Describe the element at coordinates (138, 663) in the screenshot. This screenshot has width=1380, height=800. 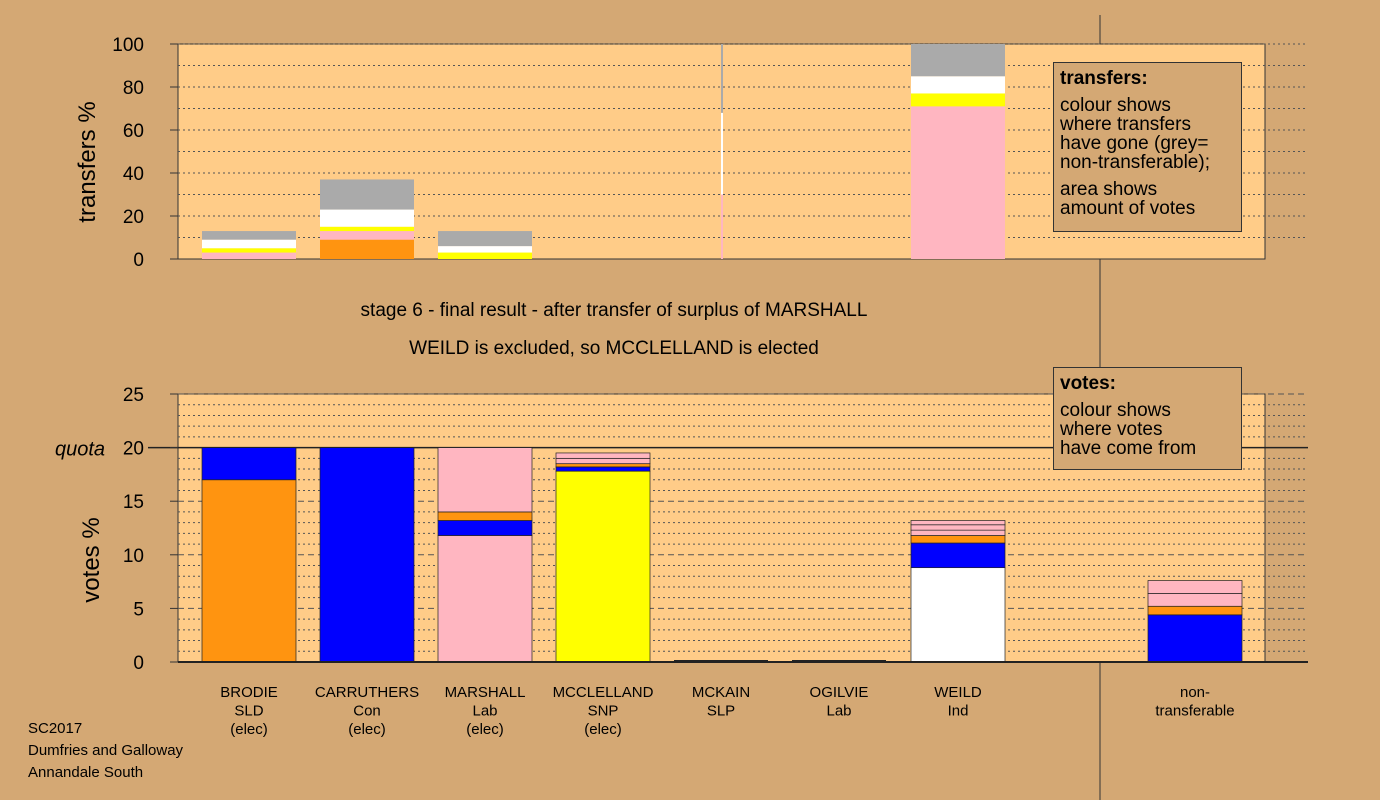
I see `votes-y-tick-label: 0` at that location.